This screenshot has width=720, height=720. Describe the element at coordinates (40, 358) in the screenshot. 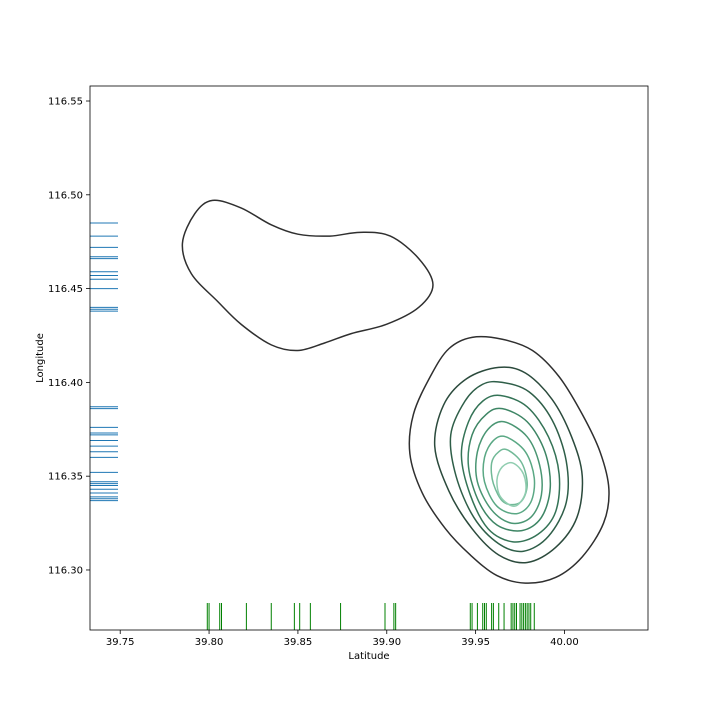

I see `y-axis-label: Longitude` at that location.